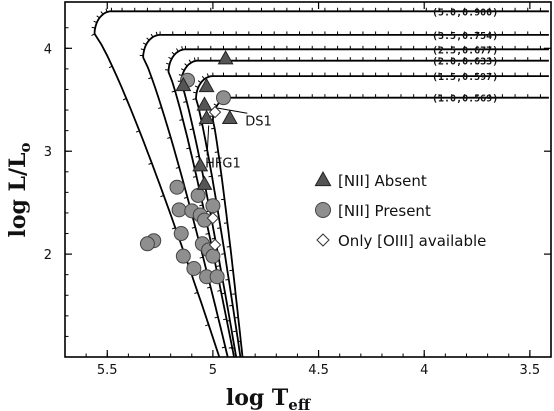 Image resolution: width=554 pixels, height=411 pixels. What do you see at coordinates (25, 147) in the screenshot?
I see `y-axis-title-sub: o` at bounding box center [25, 147].